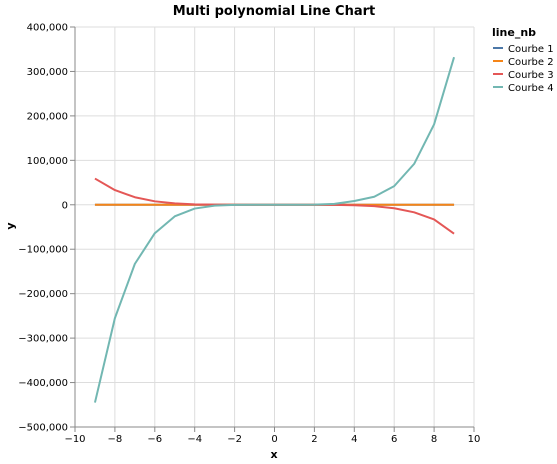 This screenshot has width=557, height=464. Describe the element at coordinates (514, 32) in the screenshot. I see `legend-title: line_nb` at that location.